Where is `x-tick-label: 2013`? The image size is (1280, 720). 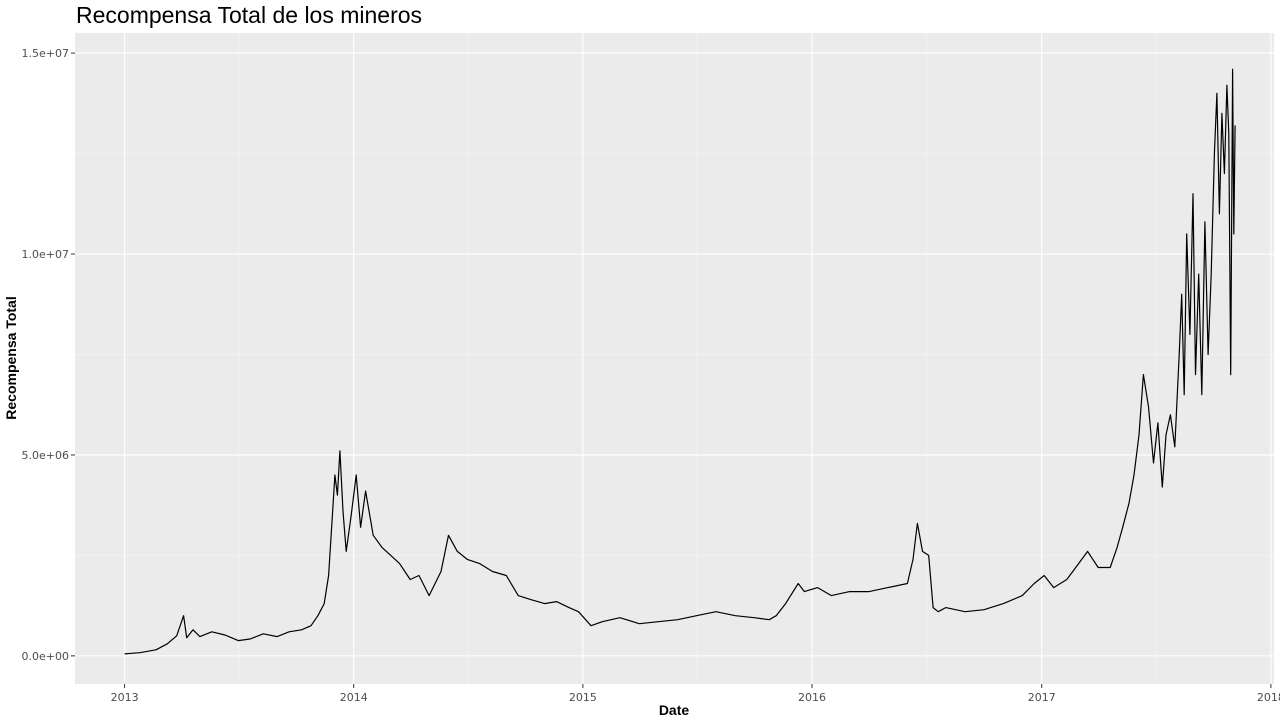 x-tick-label: 2013 is located at coordinates (125, 697).